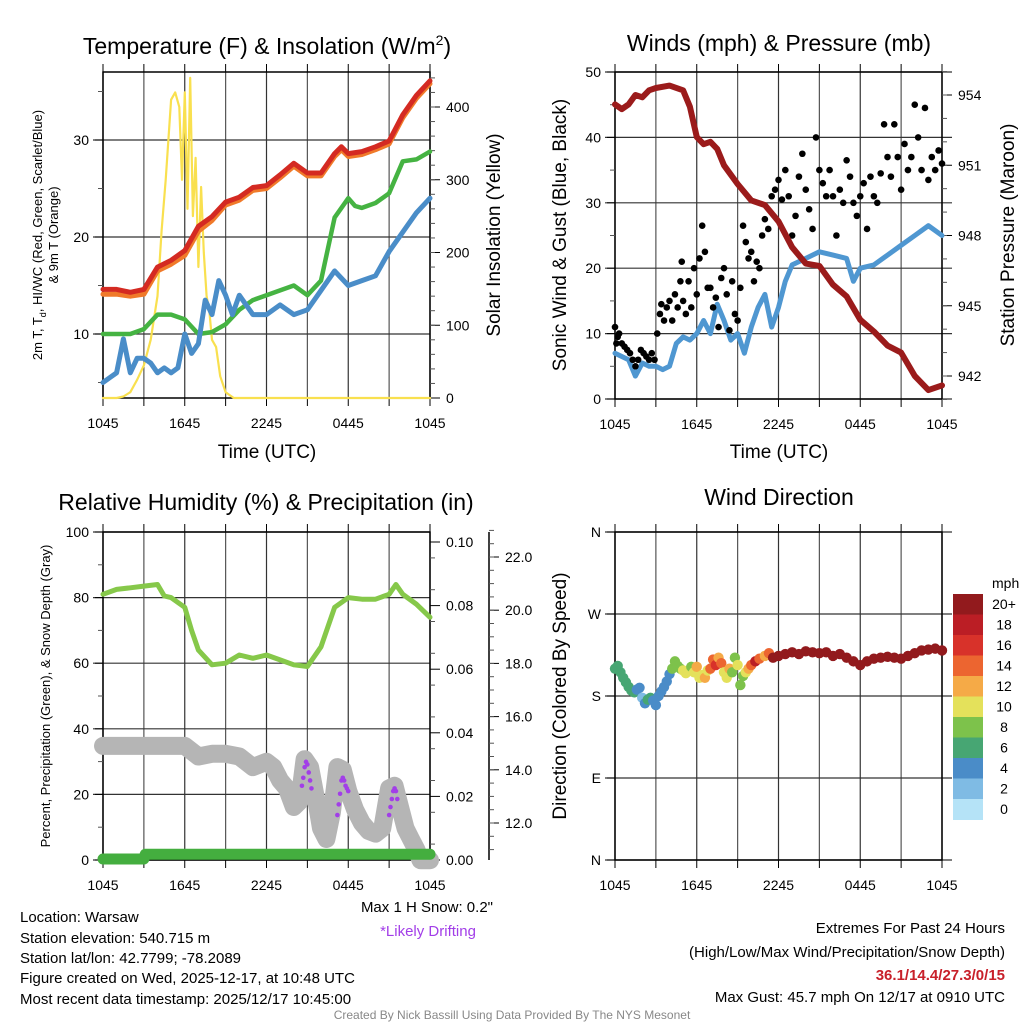 The height and width of the screenshot is (1024, 1024). Describe the element at coordinates (1004, 625) in the screenshot. I see `speed-legend-label: 18` at that location.